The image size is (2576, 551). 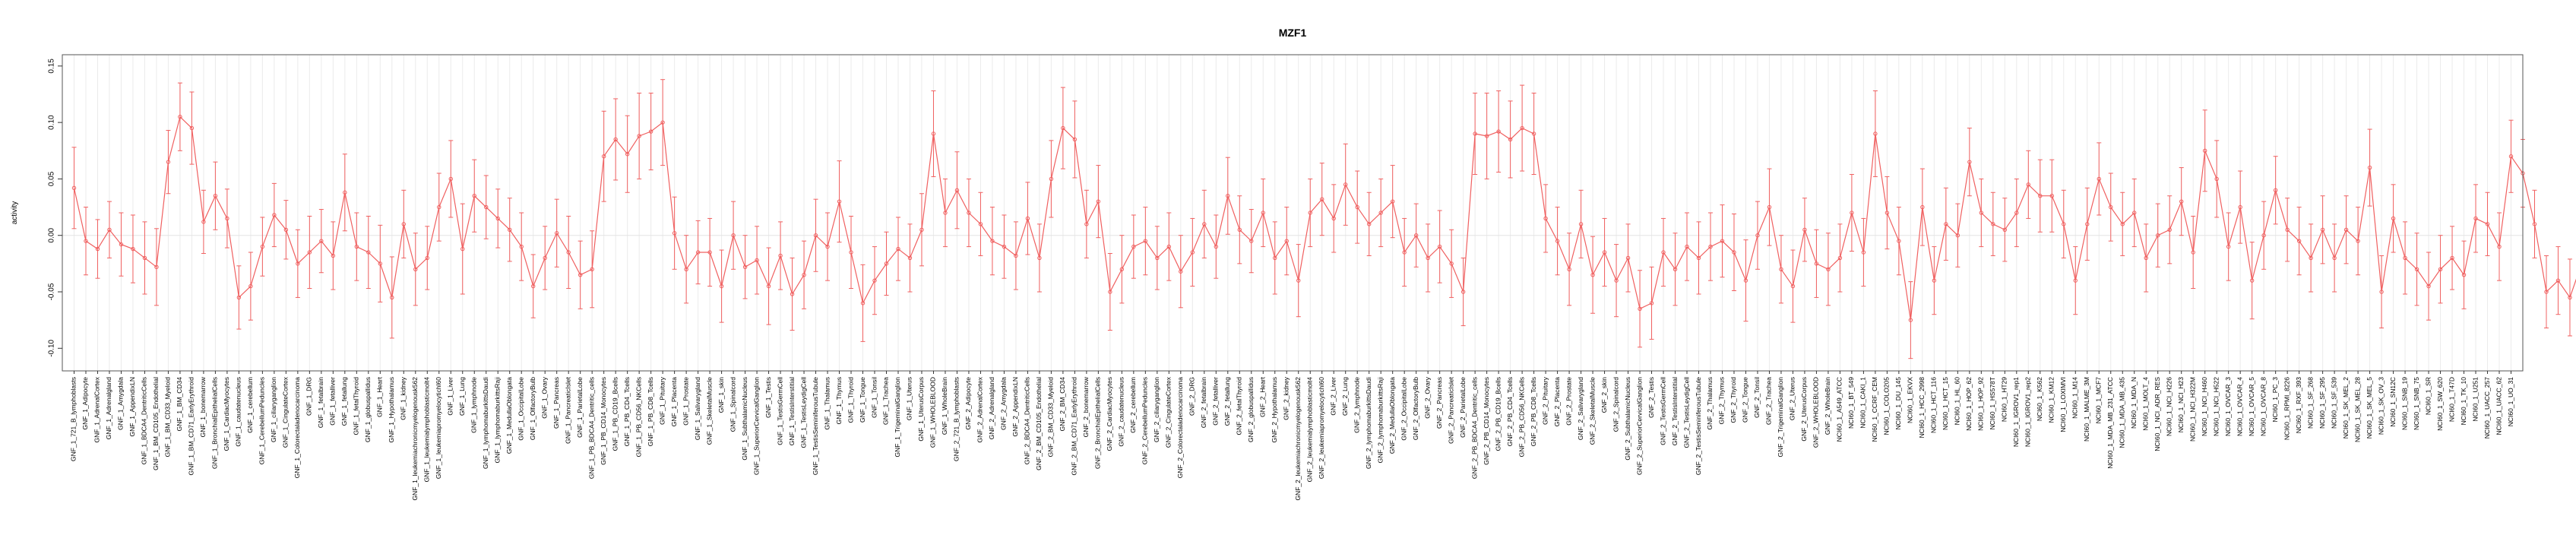 I want to click on x-tick-label: GNF_2_cerebellum, so click(x=1133, y=405).